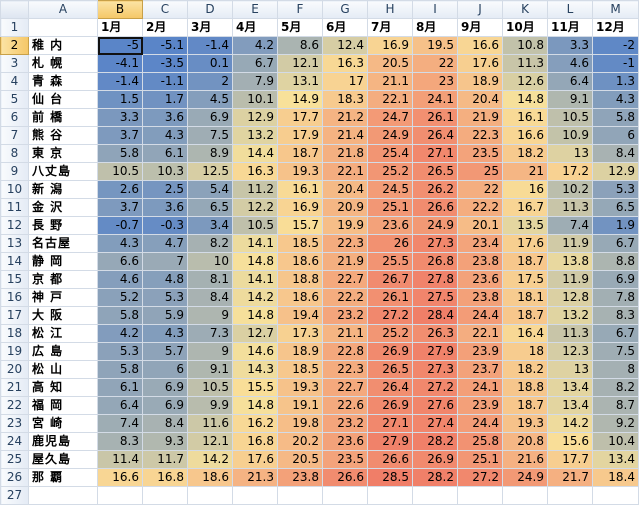  I want to click on temperature-cell: 16.9, so click(390, 45).